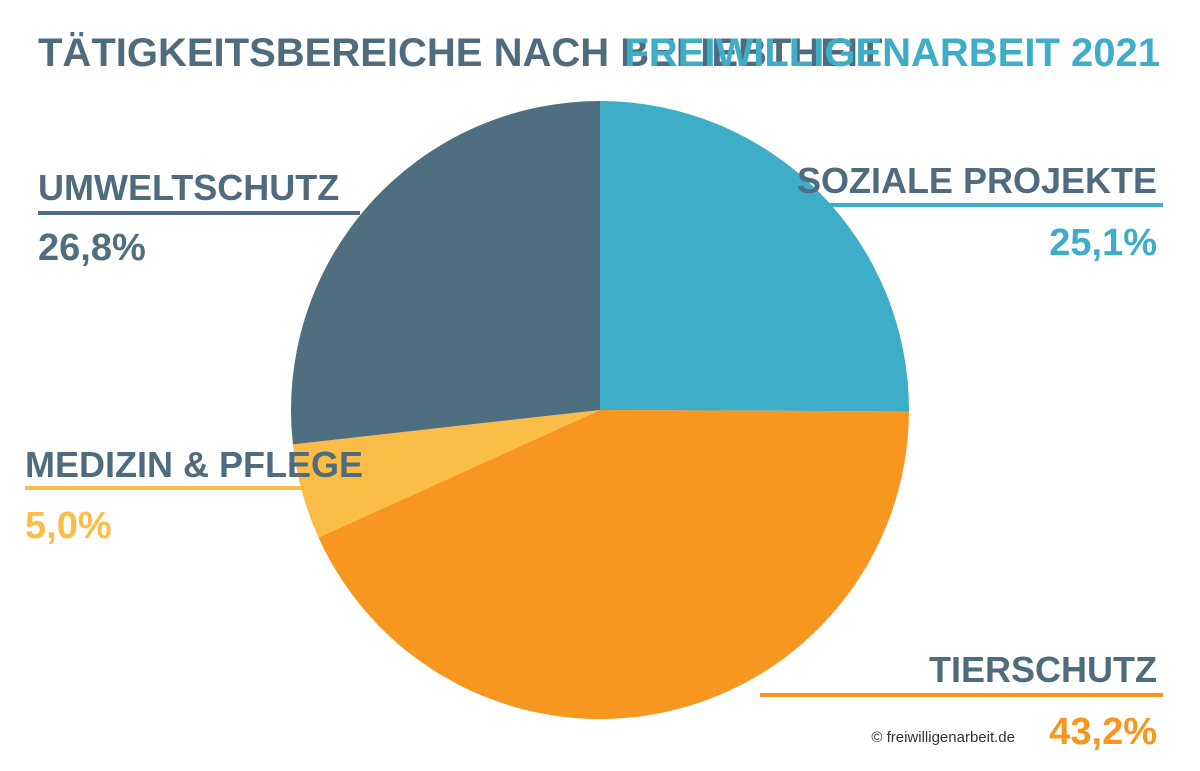 Image resolution: width=1200 pixels, height=771 pixels. What do you see at coordinates (445, 273) in the screenshot?
I see `pie-slice-umweltschutz` at bounding box center [445, 273].